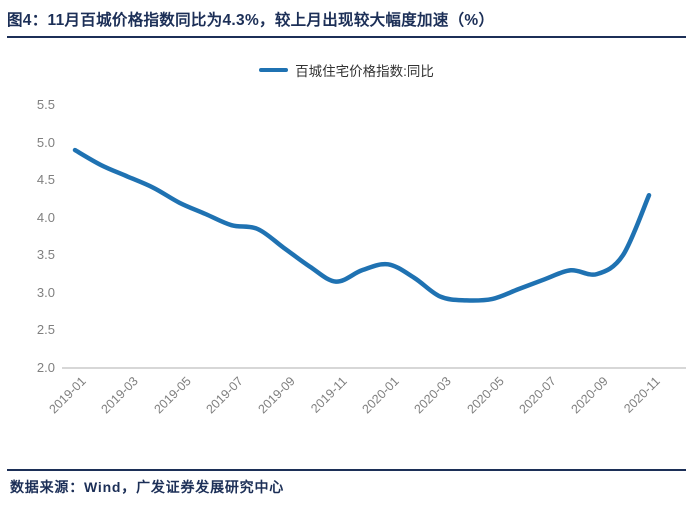 The height and width of the screenshot is (512, 693). Describe the element at coordinates (45, 330) in the screenshot. I see `y-tick-label: 2.5` at that location.